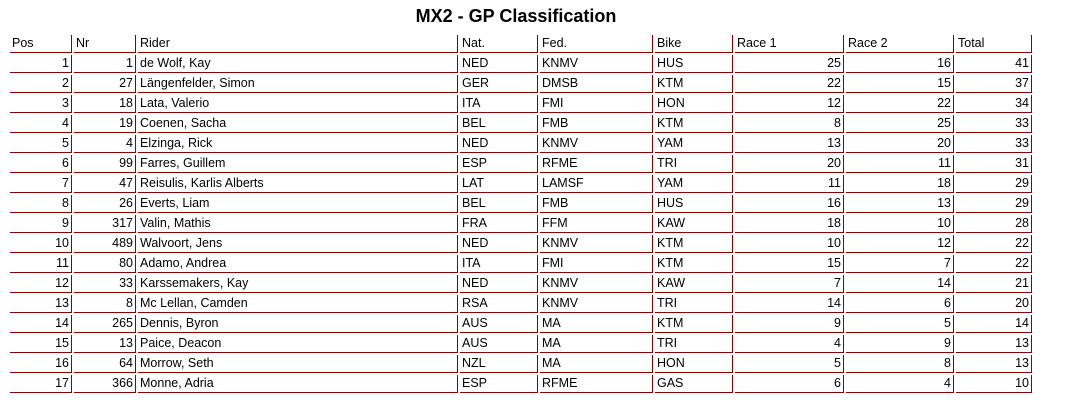 The image size is (1071, 412). I want to click on column-header-fed: Fed., so click(596, 44).